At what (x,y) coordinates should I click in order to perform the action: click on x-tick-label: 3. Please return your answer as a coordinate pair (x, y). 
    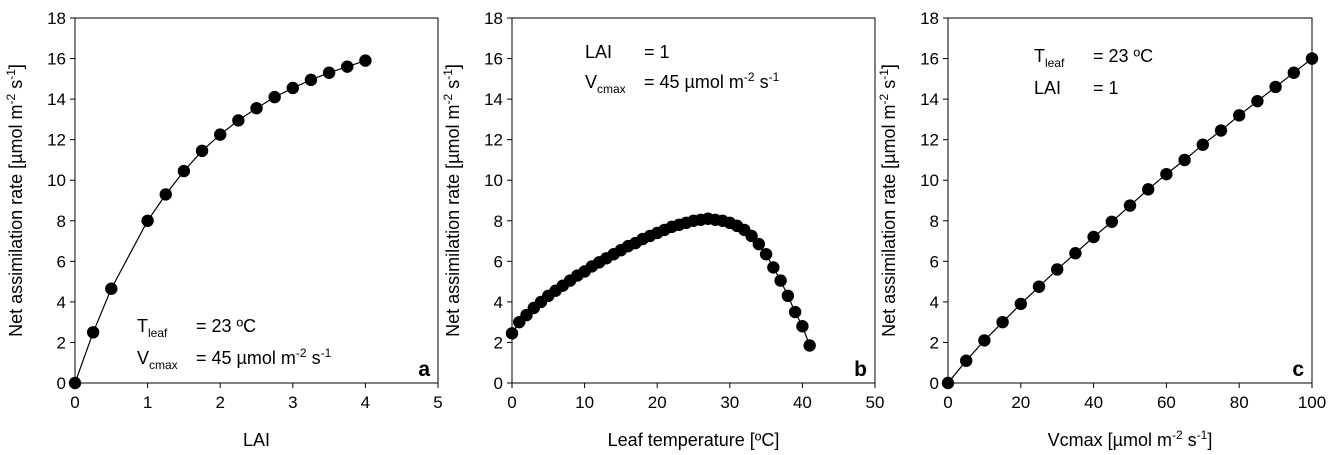
    Looking at the image, I should click on (292, 402).